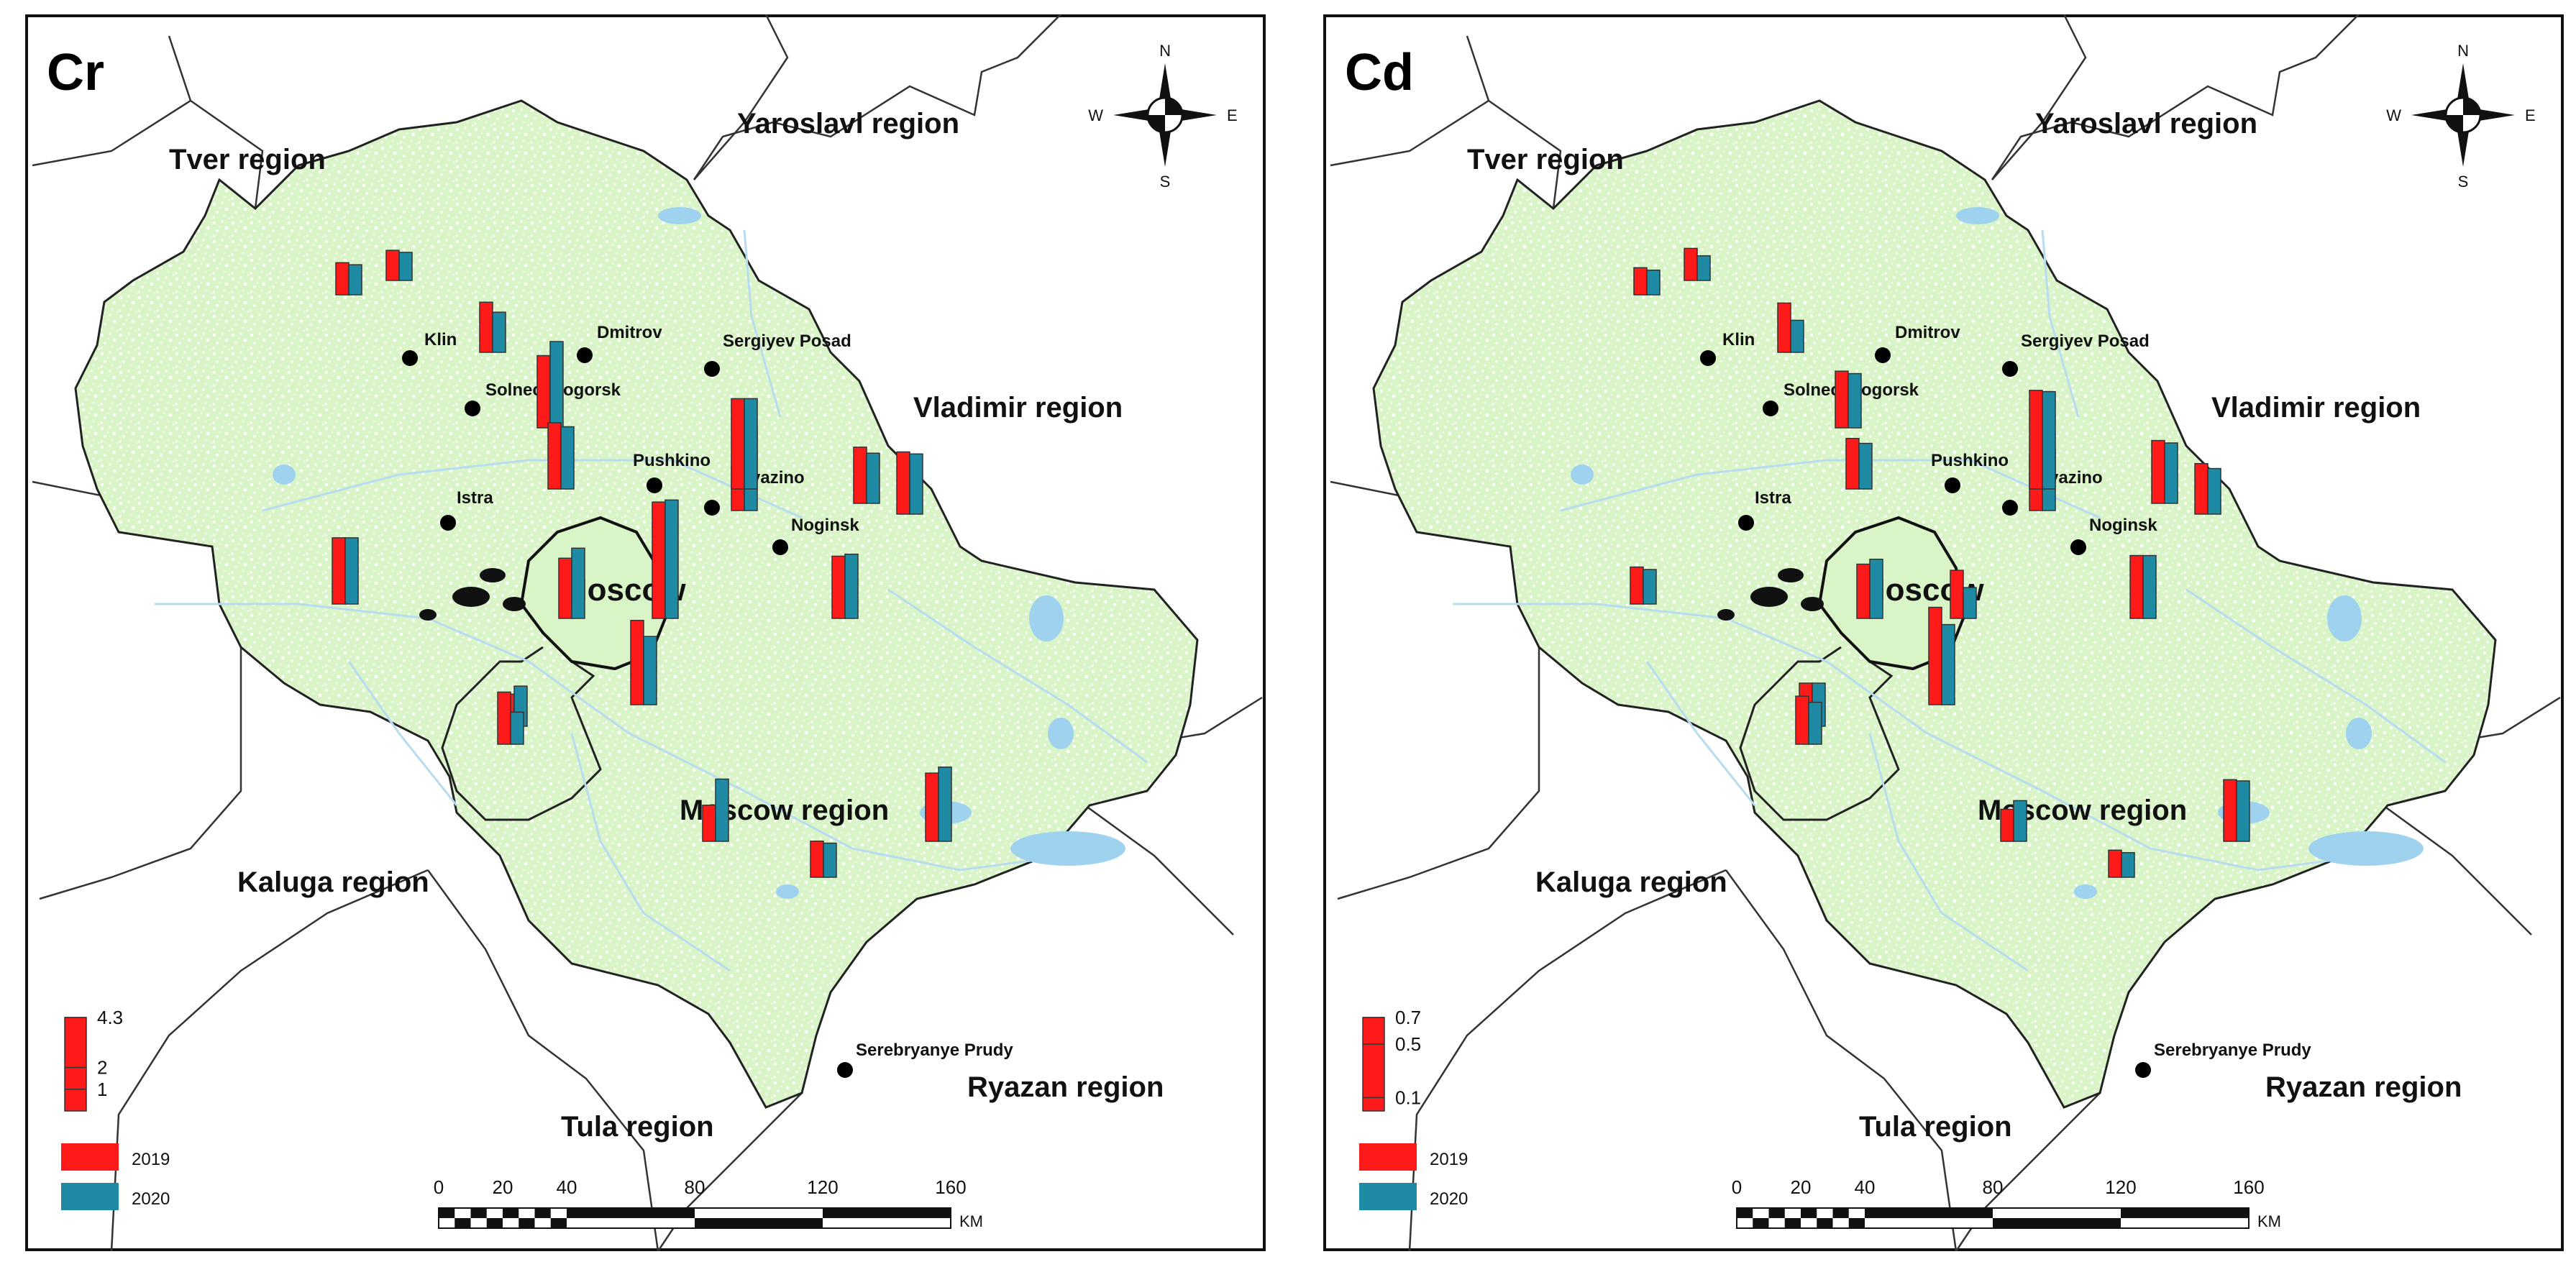  What do you see at coordinates (2248, 1187) in the screenshot?
I see `scale-tick-label: 160` at bounding box center [2248, 1187].